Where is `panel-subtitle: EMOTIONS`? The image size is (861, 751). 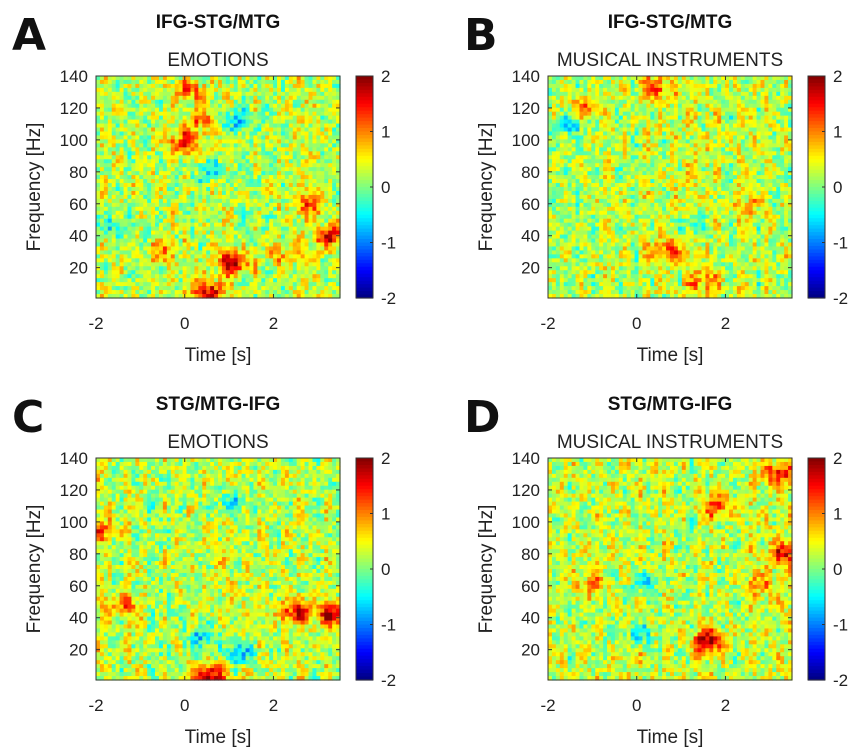 panel-subtitle: EMOTIONS is located at coordinates (217, 60).